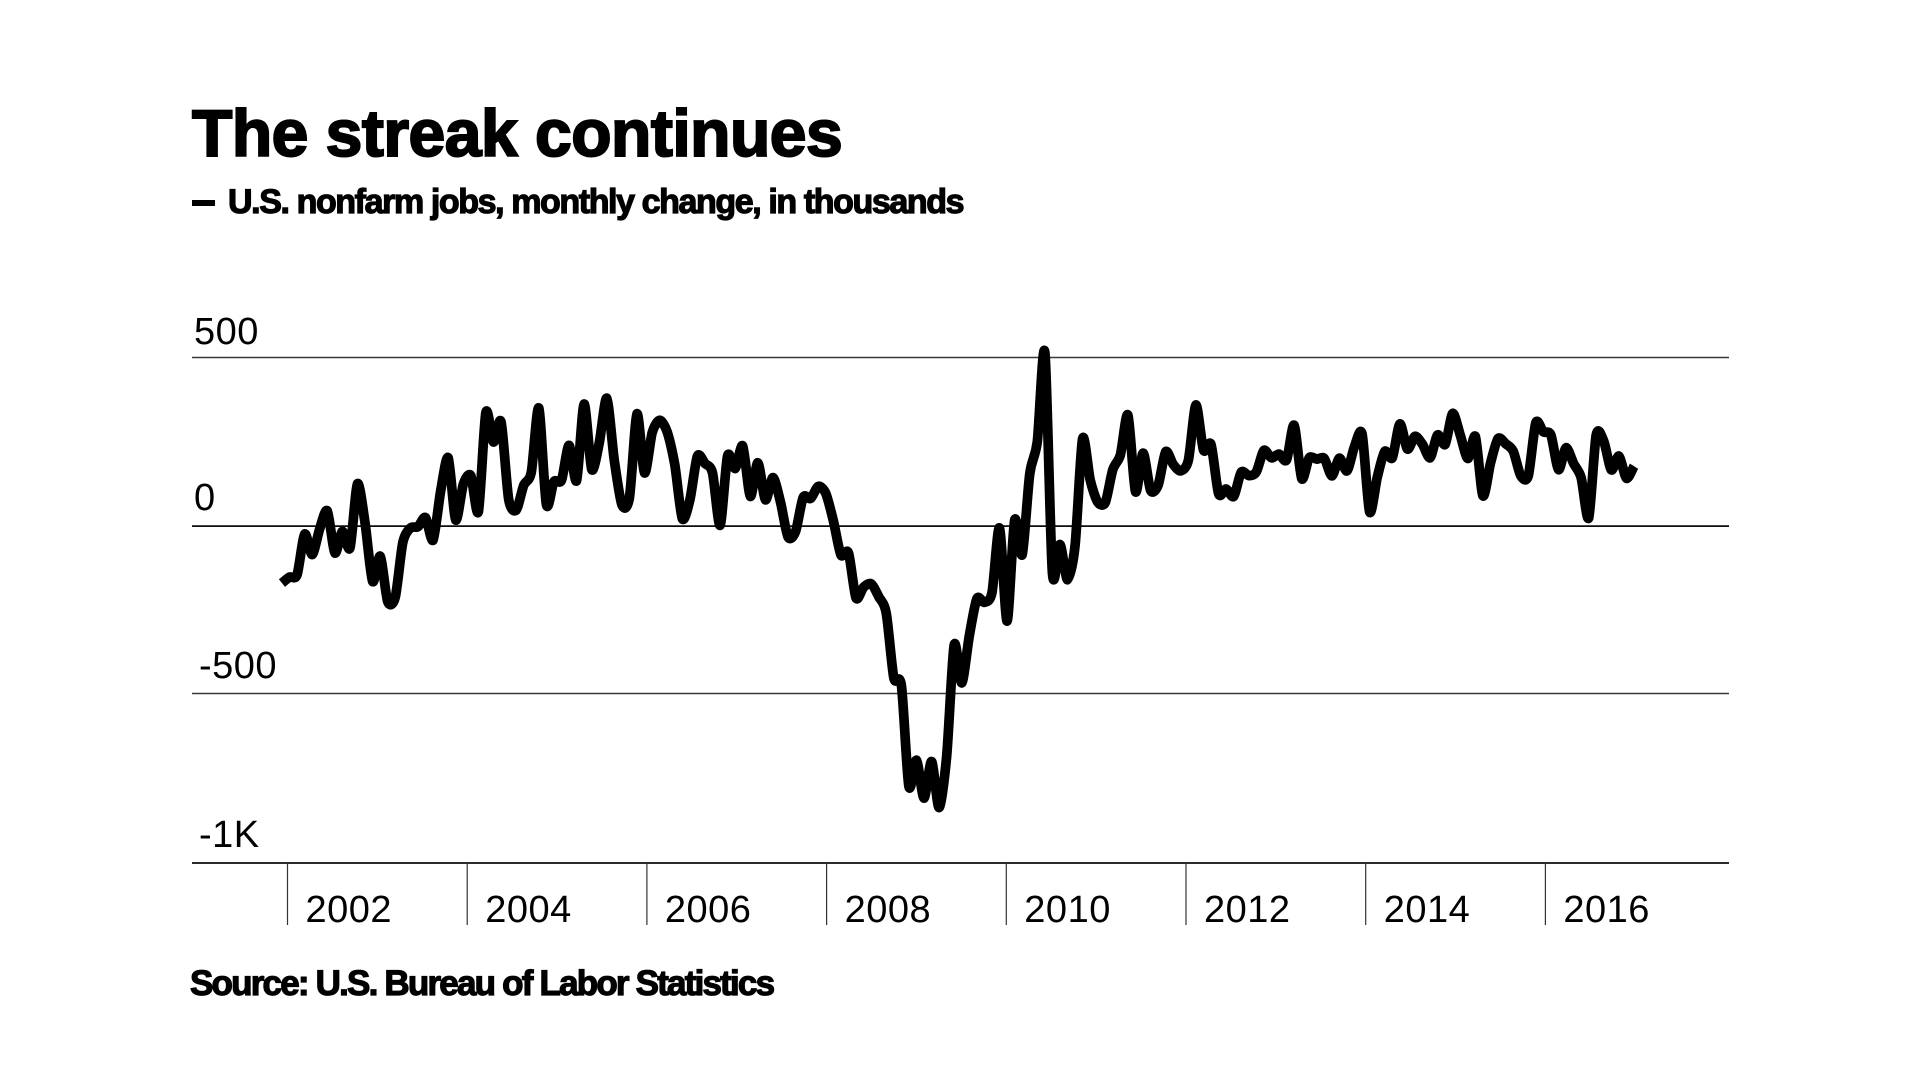 This screenshot has width=1920, height=1080. Describe the element at coordinates (238, 666) in the screenshot. I see `svg-text: -500` at that location.